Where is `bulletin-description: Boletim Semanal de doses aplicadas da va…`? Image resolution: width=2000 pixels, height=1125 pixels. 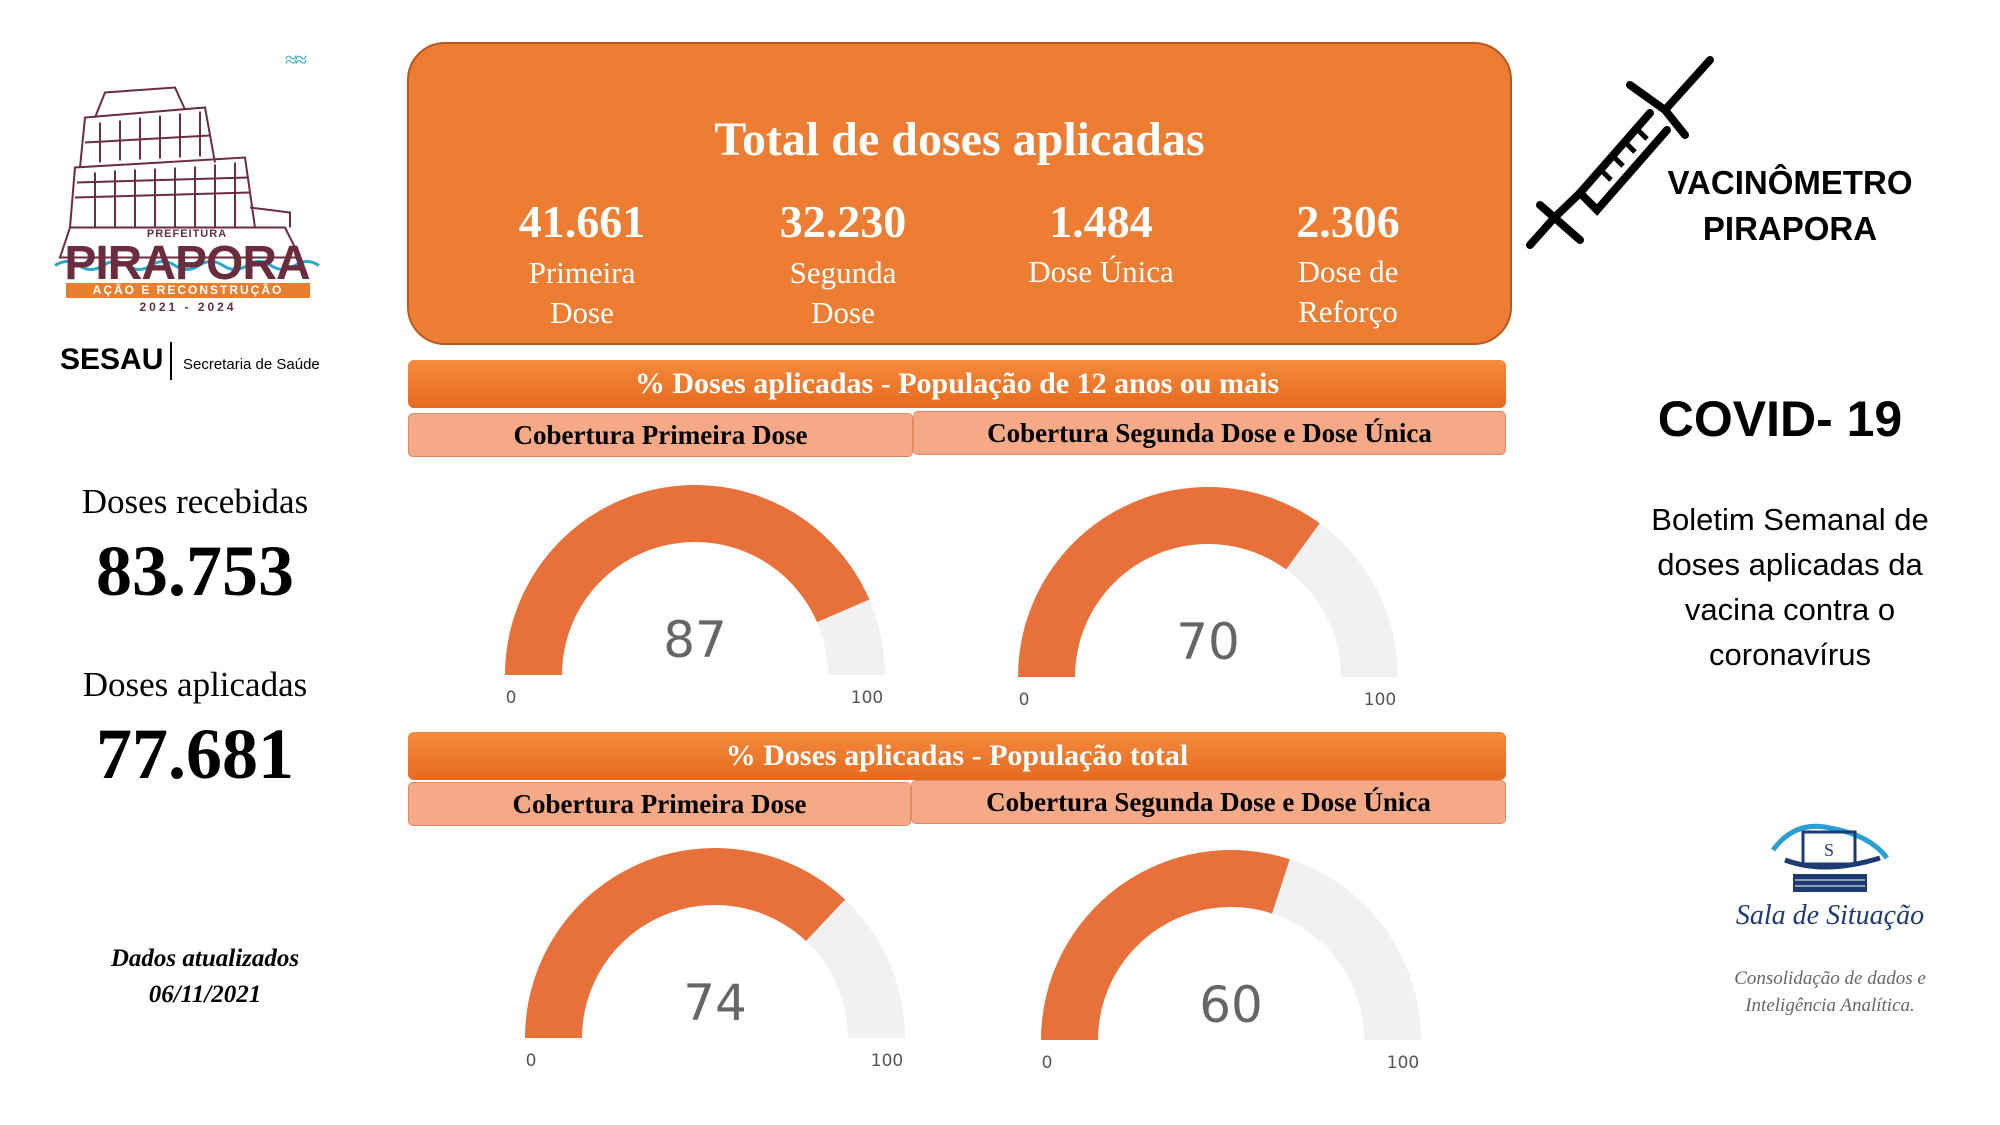
bulletin-description: Boletim Semanal de doses aplicadas da va… is located at coordinates (1790, 587).